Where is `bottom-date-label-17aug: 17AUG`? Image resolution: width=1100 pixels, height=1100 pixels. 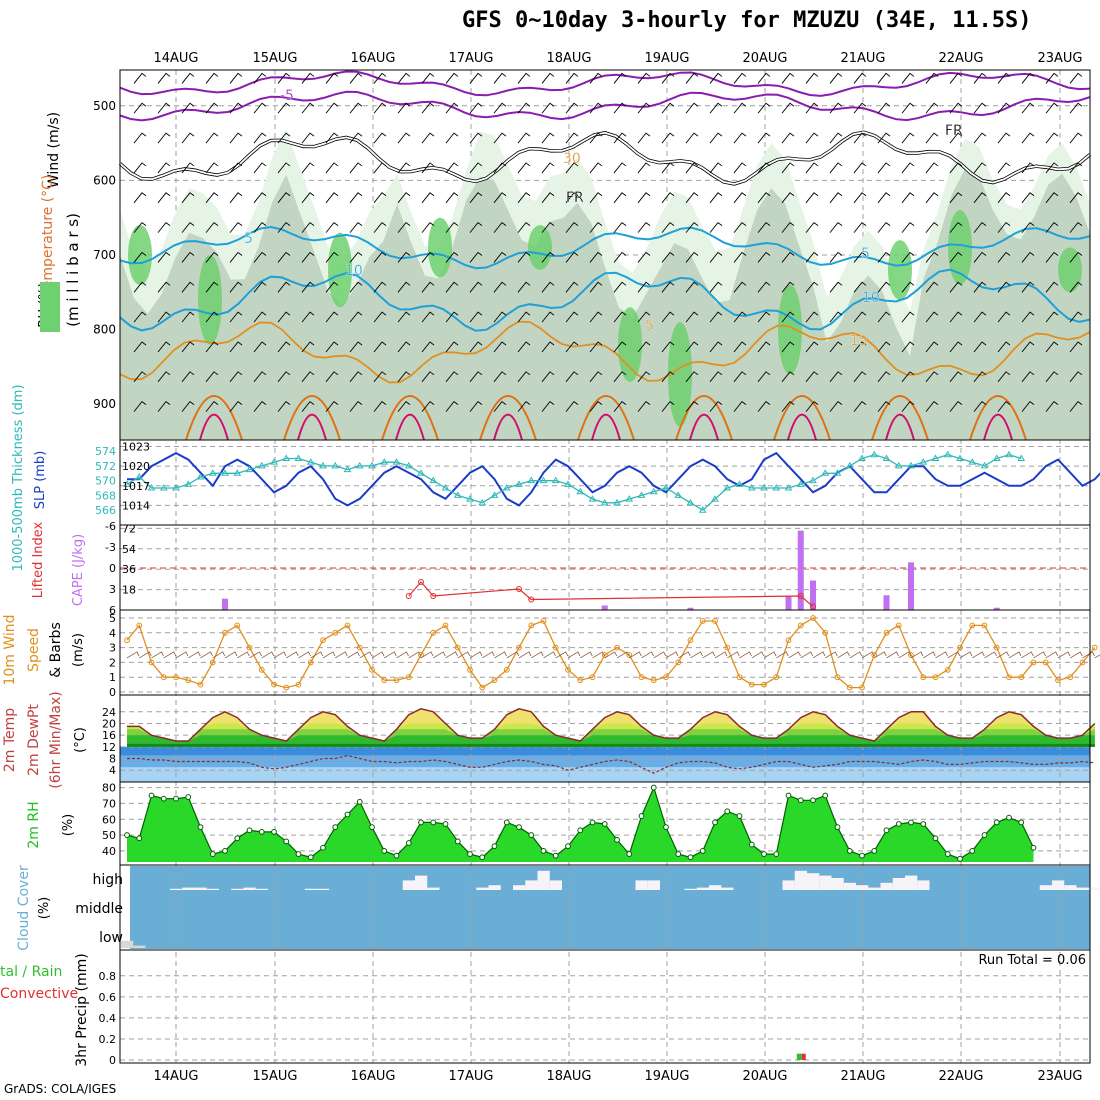
bottom-date-label-17aug: 17AUG is located at coordinates (470, 1076).